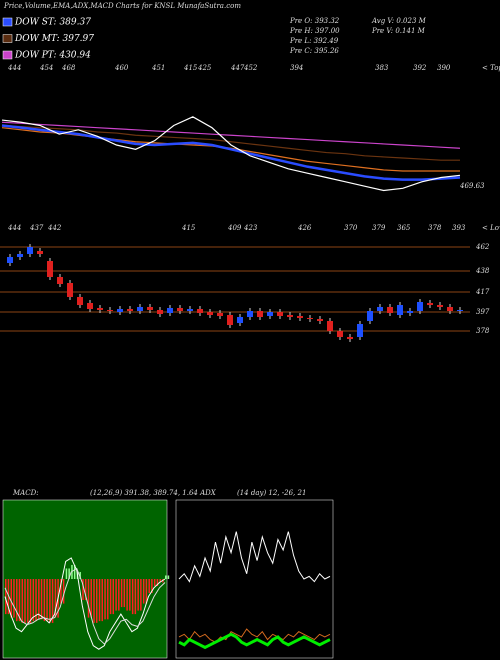 The image size is (500, 660). What do you see at coordinates (54, 39) in the screenshot?
I see `legend-label: DOW MT: 397.97` at bounding box center [54, 39].